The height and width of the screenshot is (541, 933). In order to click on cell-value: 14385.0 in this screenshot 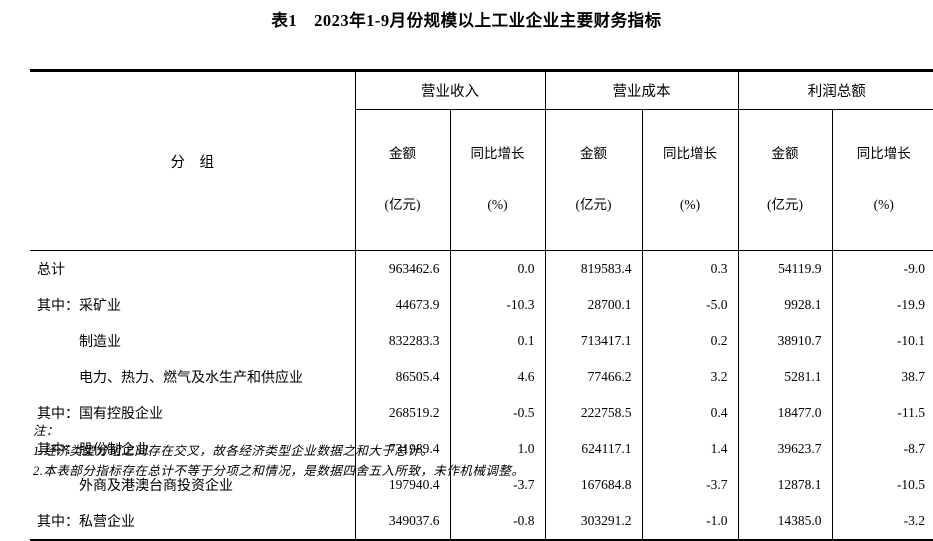, I will do `click(785, 521)`.